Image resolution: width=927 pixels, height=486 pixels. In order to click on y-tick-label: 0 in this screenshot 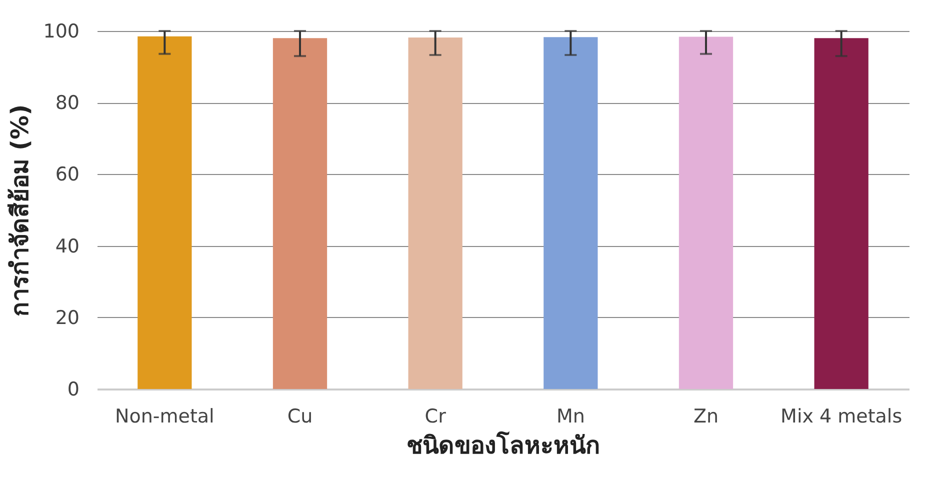, I will do `click(73, 389)`.